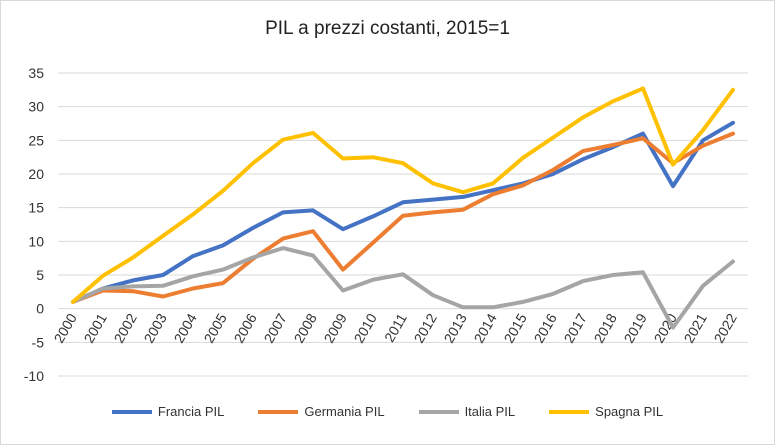 Image resolution: width=775 pixels, height=445 pixels. I want to click on x-tick-label: 2015, so click(515, 327).